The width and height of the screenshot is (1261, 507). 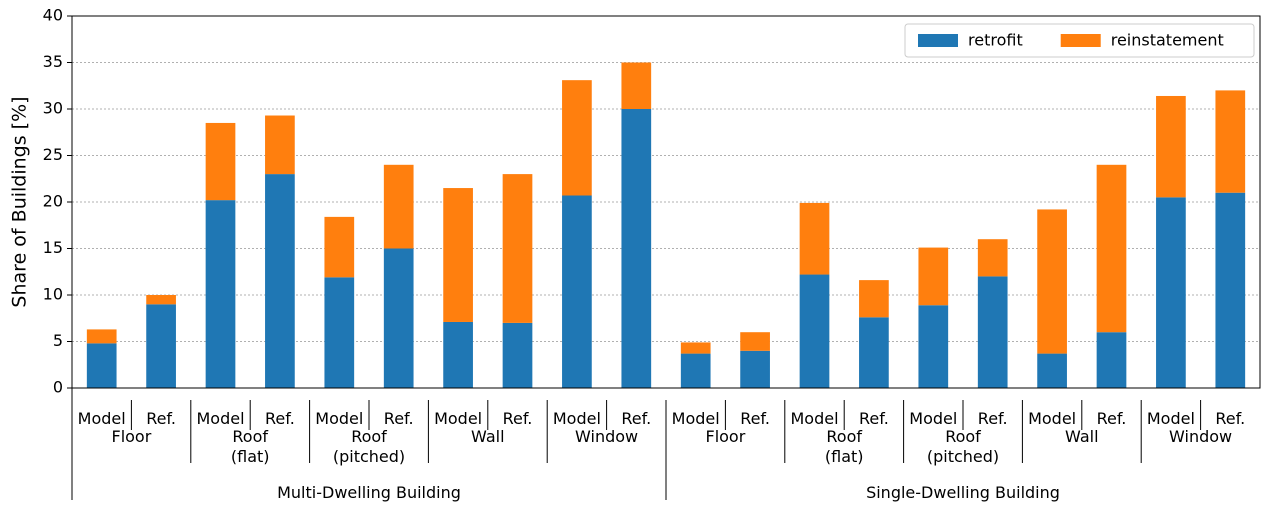 I want to click on y-tick-label: 20, so click(x=53, y=201).